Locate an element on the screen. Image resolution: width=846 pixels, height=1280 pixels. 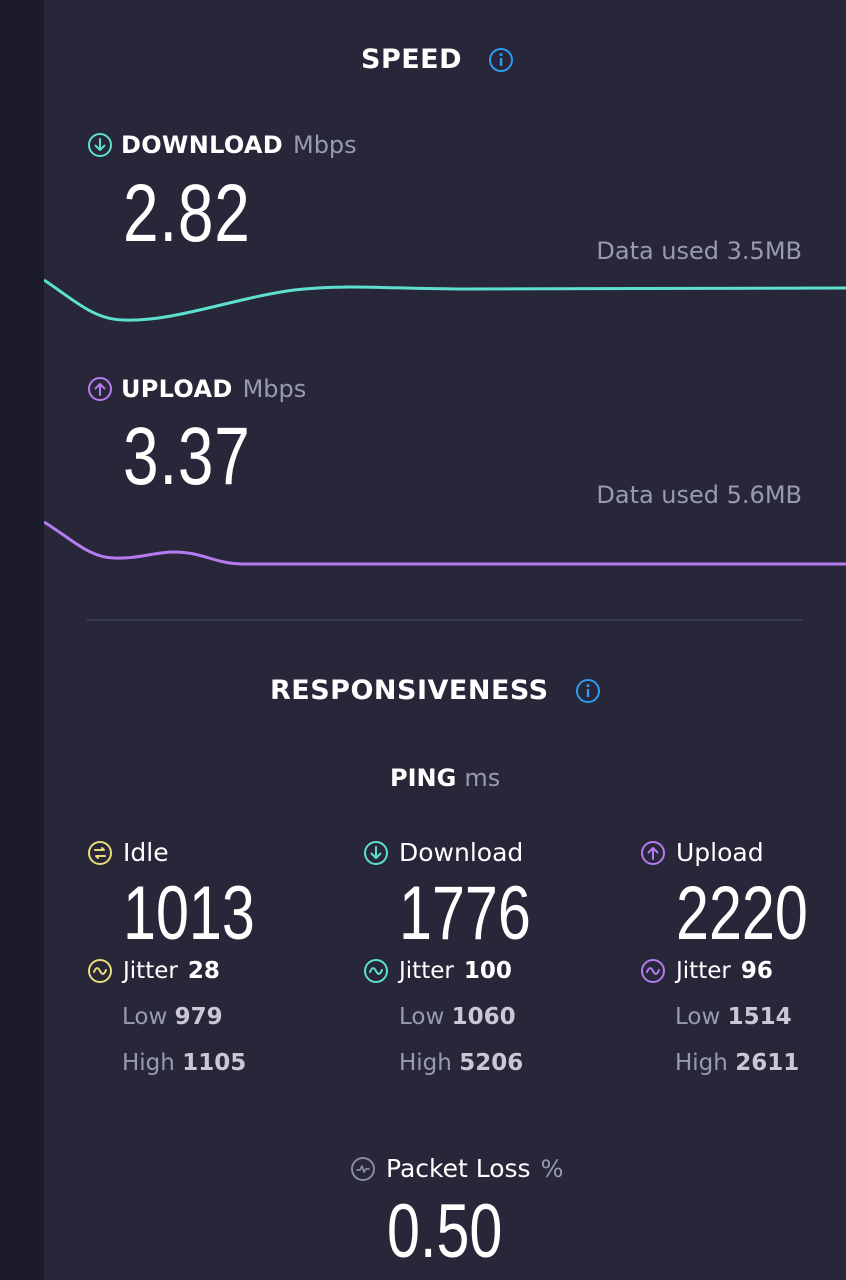
download-low-label: Low is located at coordinates (422, 1017).